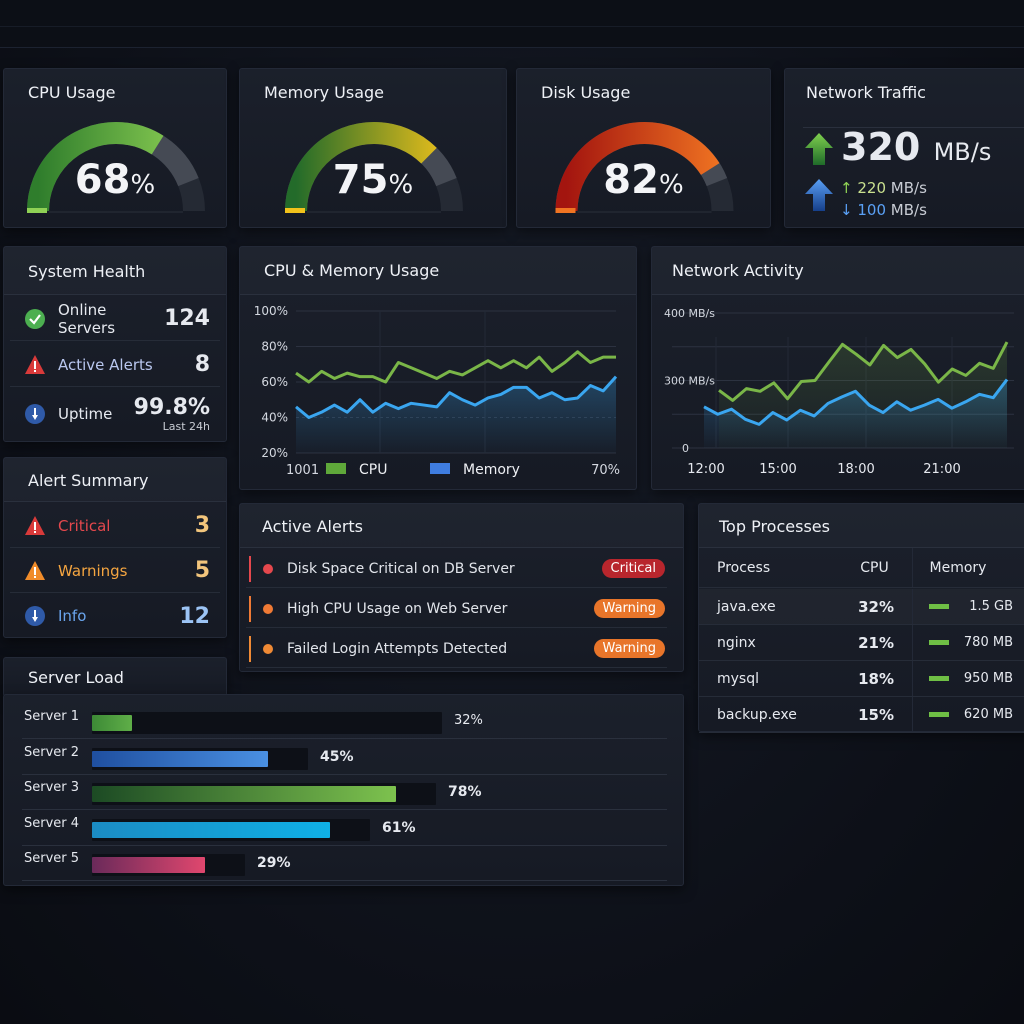 The height and width of the screenshot is (1024, 1024). I want to click on table-header: Process CPU Memory, so click(861, 568).